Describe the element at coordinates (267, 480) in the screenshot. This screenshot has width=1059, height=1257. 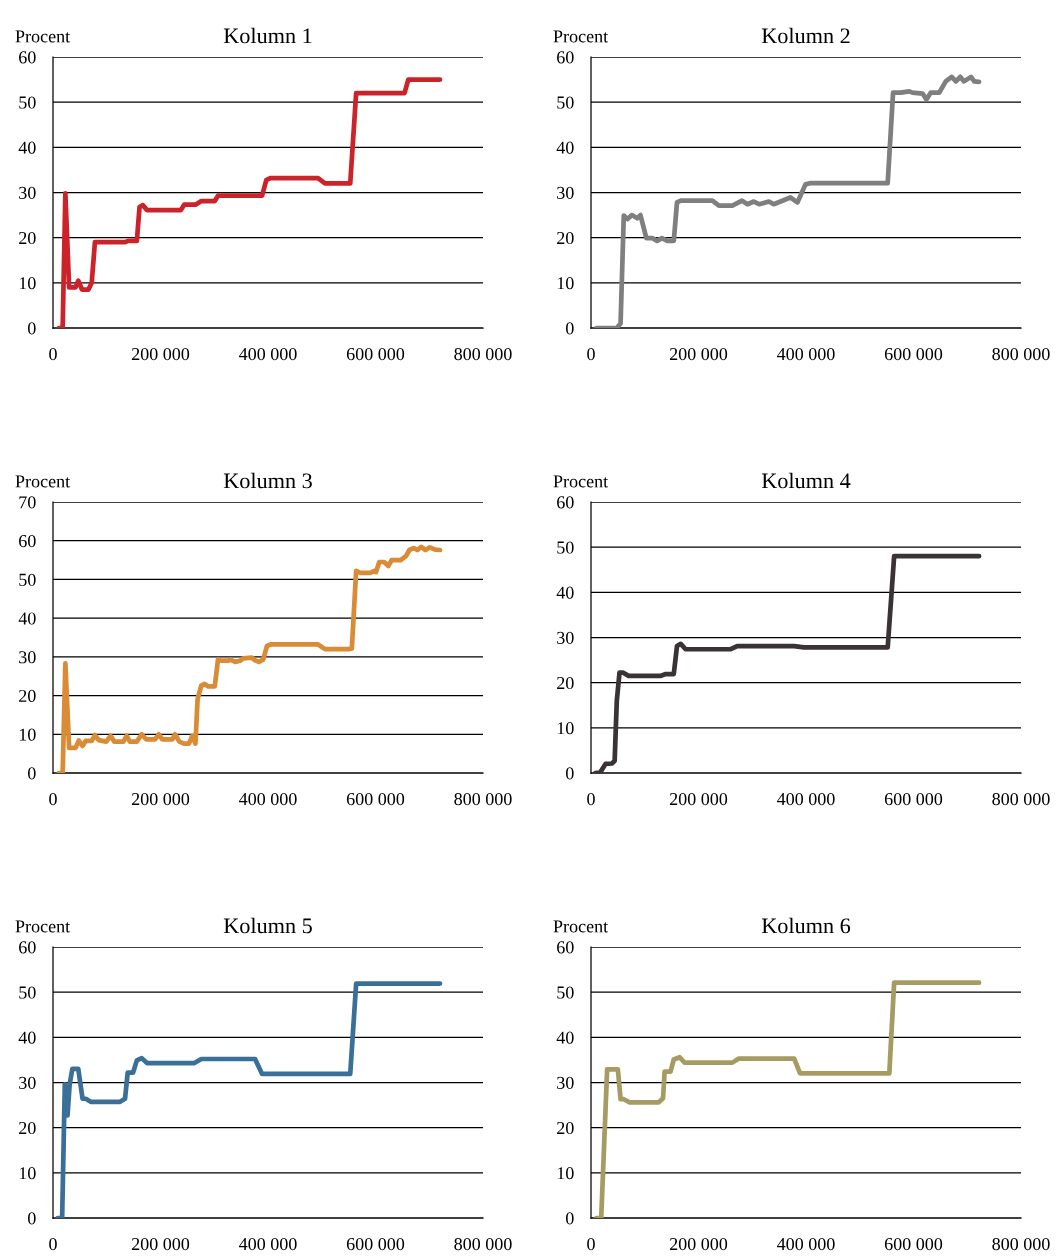
I see `chart-title: Kolumn 3` at that location.